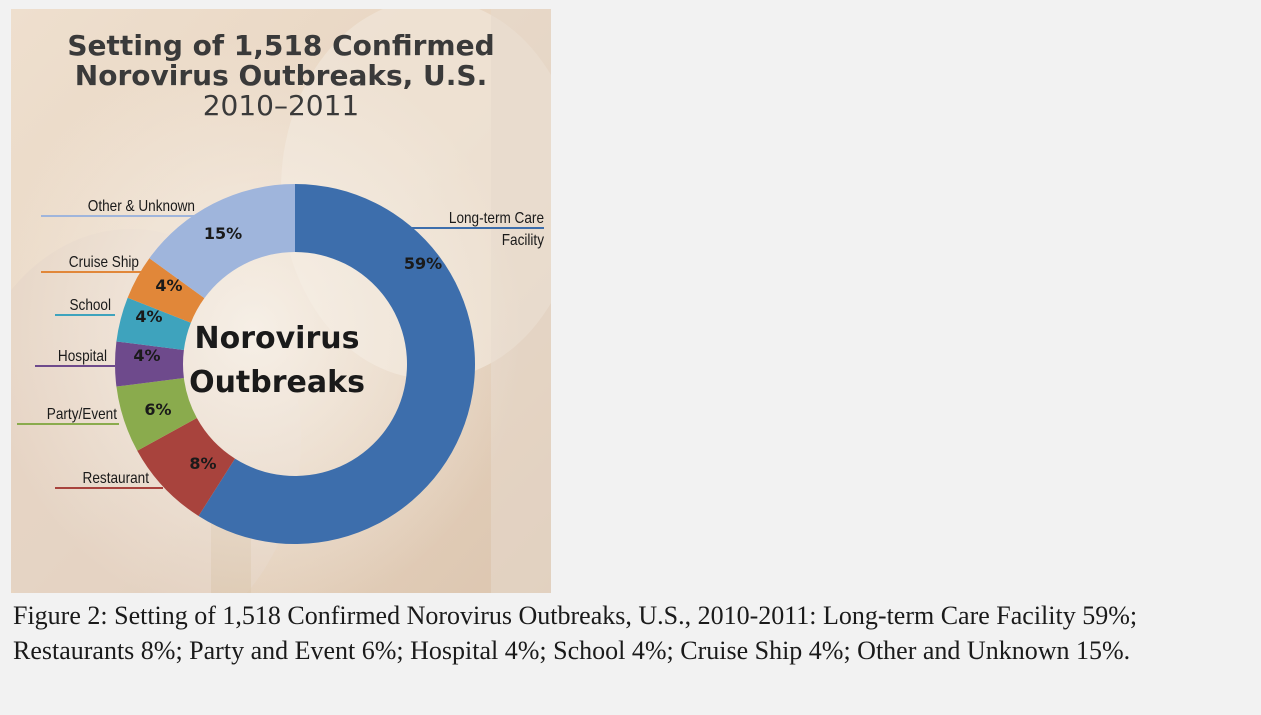 The image size is (1261, 715). Describe the element at coordinates (281, 105) in the screenshot. I see `chart-title-line-3: 2010–2011` at that location.